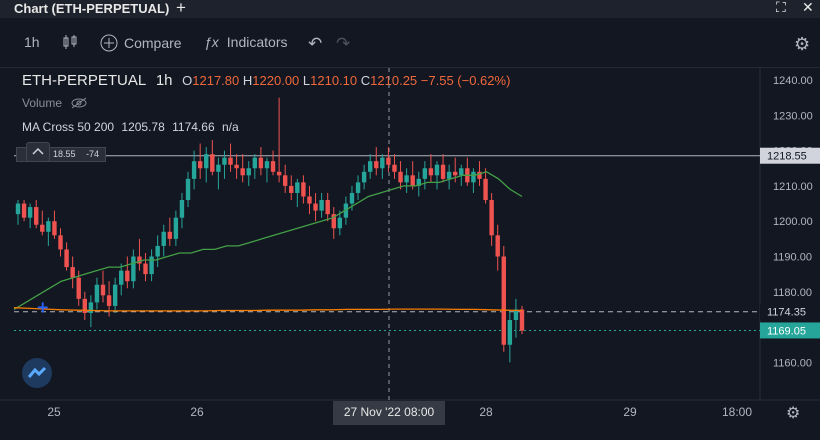 Image resolution: width=820 pixels, height=440 pixels. I want to click on collapse-legend-button, so click(38, 152).